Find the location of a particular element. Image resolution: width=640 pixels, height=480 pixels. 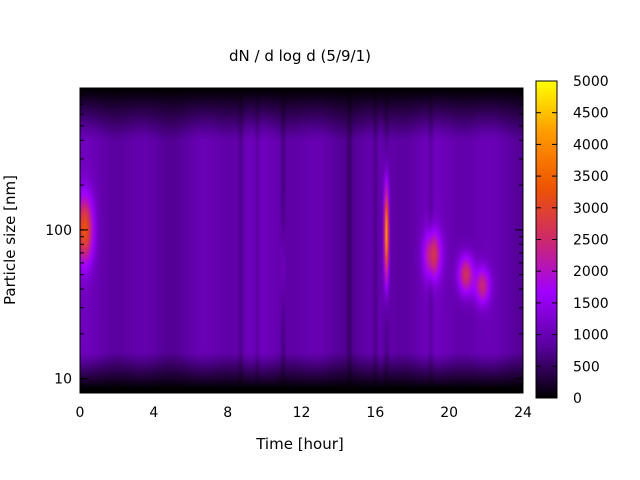

chart-title: dN / d log d (5/9/1) is located at coordinates (300, 56).